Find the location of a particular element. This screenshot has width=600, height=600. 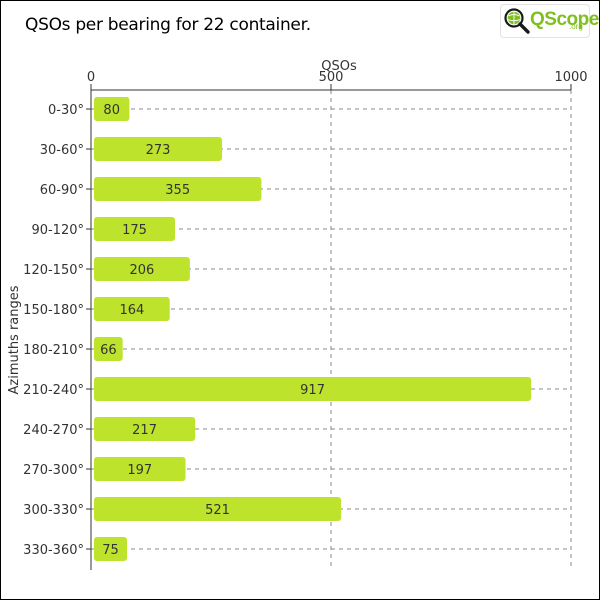

category-label-1: 30-60° is located at coordinates (62, 150).